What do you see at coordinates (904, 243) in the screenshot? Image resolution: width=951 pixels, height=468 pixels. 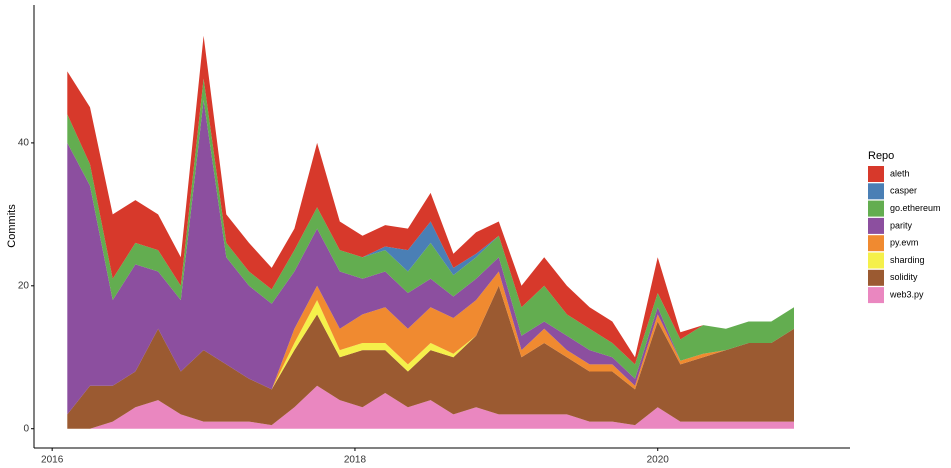 I see `legend-label: py.evm` at bounding box center [904, 243].